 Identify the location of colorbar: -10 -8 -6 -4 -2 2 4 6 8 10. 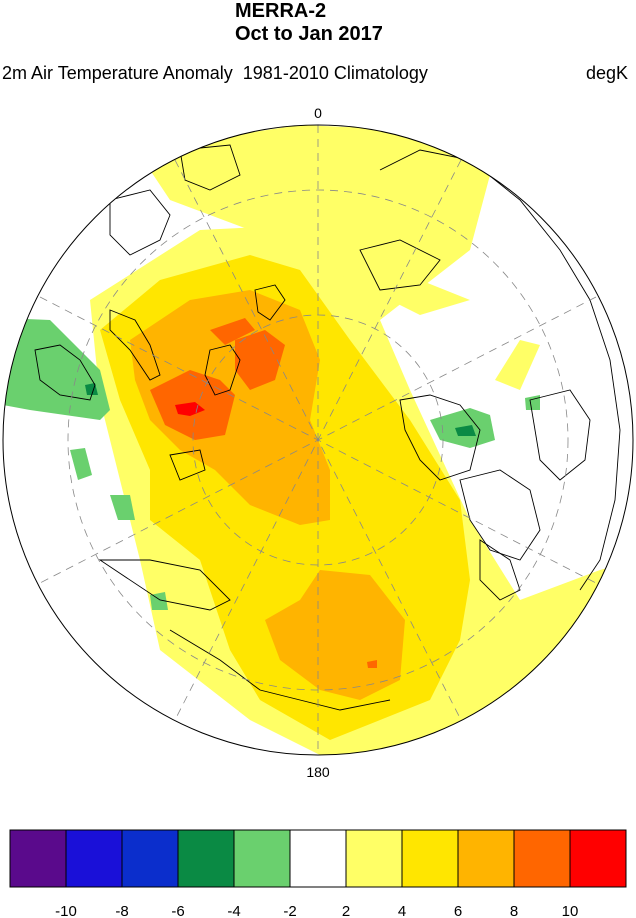
(318, 873).